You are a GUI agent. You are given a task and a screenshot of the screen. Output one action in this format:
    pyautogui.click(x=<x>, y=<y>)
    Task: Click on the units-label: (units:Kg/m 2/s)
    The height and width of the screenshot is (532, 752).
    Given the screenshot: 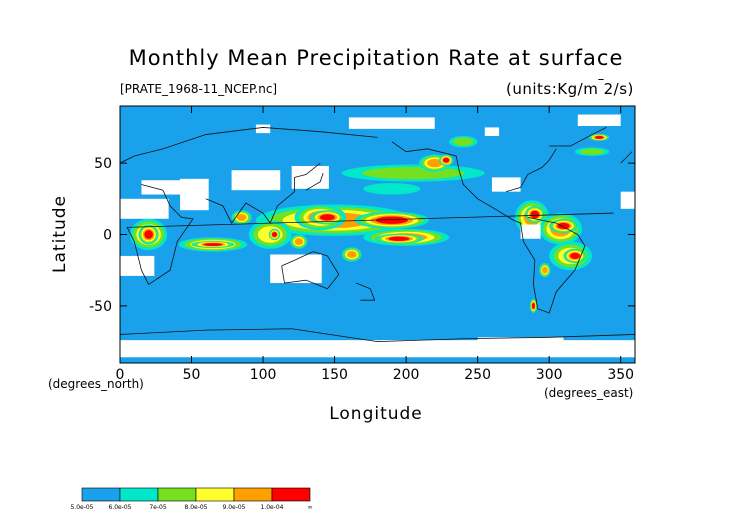 What is the action you would take?
    pyautogui.click(x=570, y=89)
    